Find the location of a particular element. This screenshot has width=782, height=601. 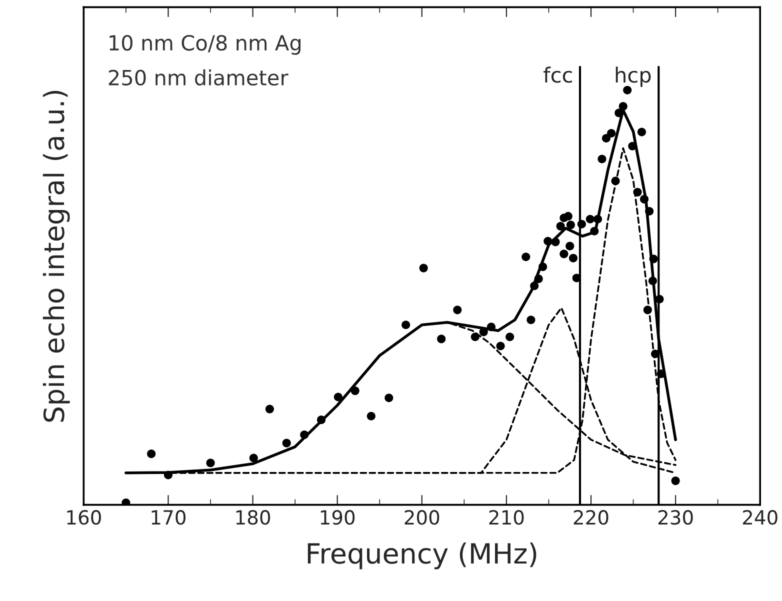

text: 10 nm Co/8 nm Ag is located at coordinates (205, 44).